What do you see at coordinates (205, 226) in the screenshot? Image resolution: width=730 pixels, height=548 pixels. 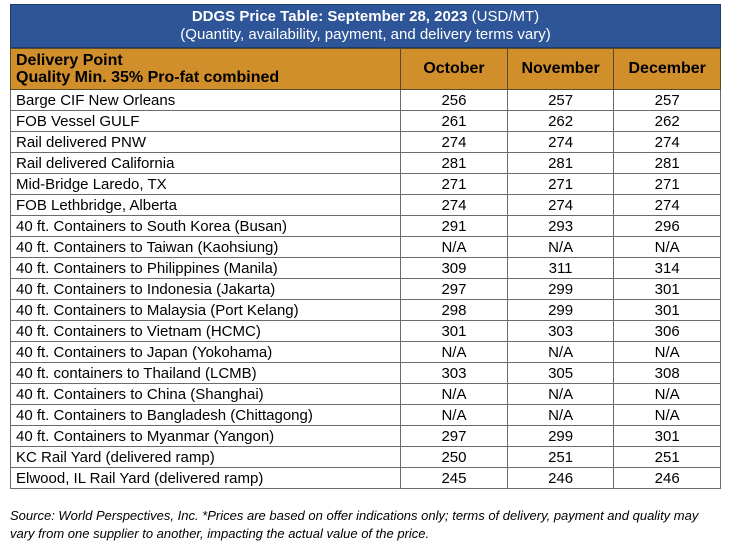 I see `delivery-point-cell: 40 ft. Containers to South Korea (Busan)` at bounding box center [205, 226].